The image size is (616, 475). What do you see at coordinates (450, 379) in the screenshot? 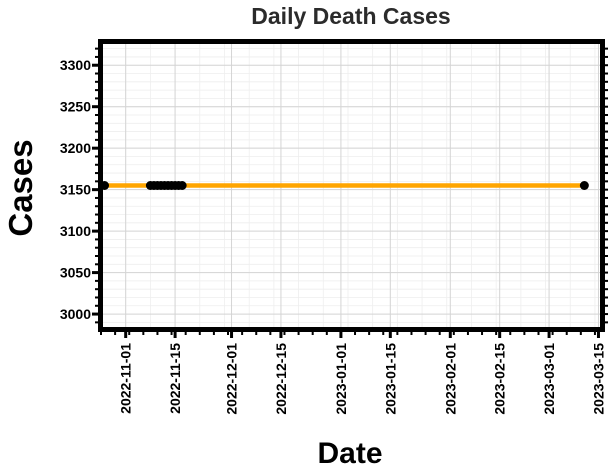
I see `x-tick-label: 2023-02-01` at bounding box center [450, 379].